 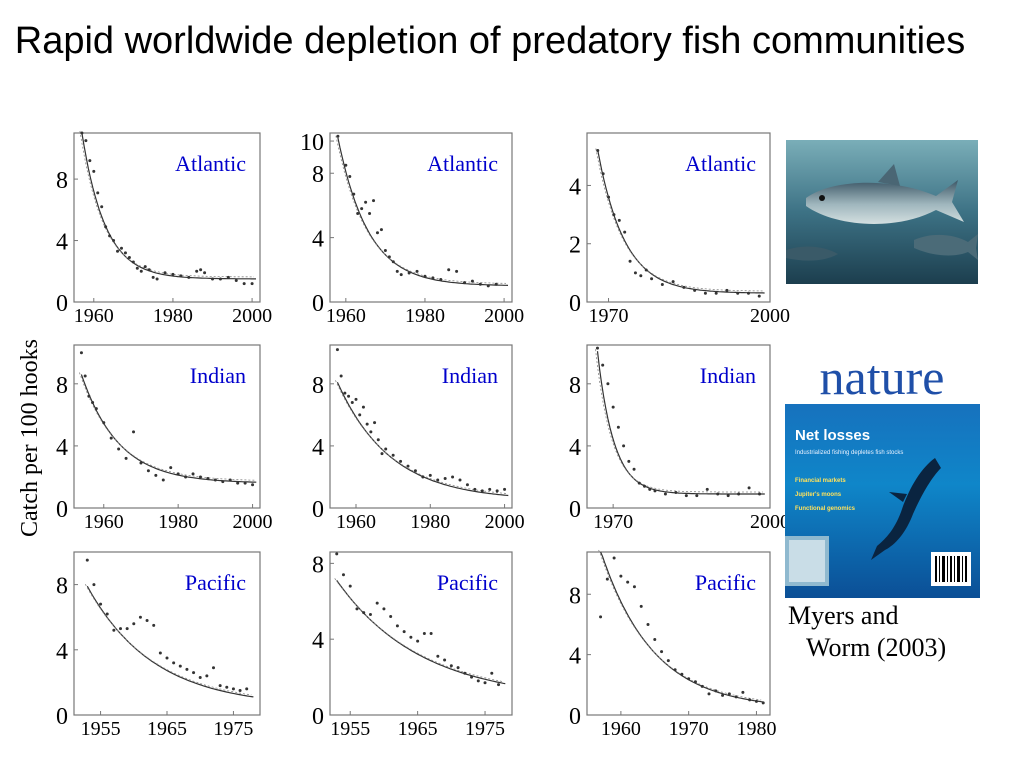 I want to click on cover-item: Financial markets, so click(x=820, y=481).